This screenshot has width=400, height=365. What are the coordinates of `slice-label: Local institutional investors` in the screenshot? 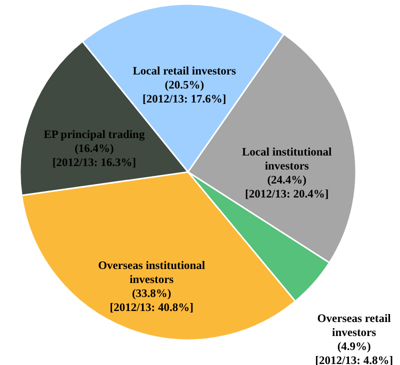 It's located at (287, 159).